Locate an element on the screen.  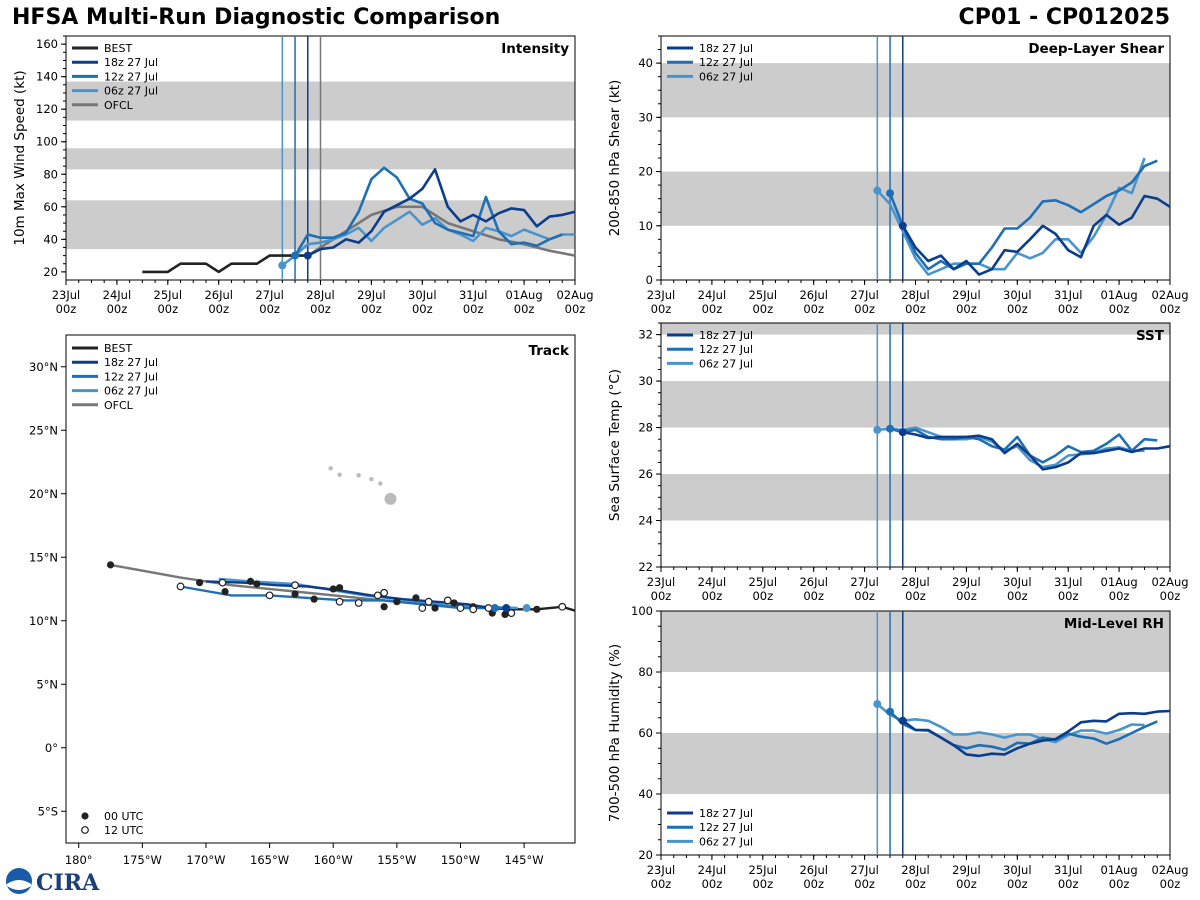
y-tick-label: 10°N is located at coordinates (43, 621).